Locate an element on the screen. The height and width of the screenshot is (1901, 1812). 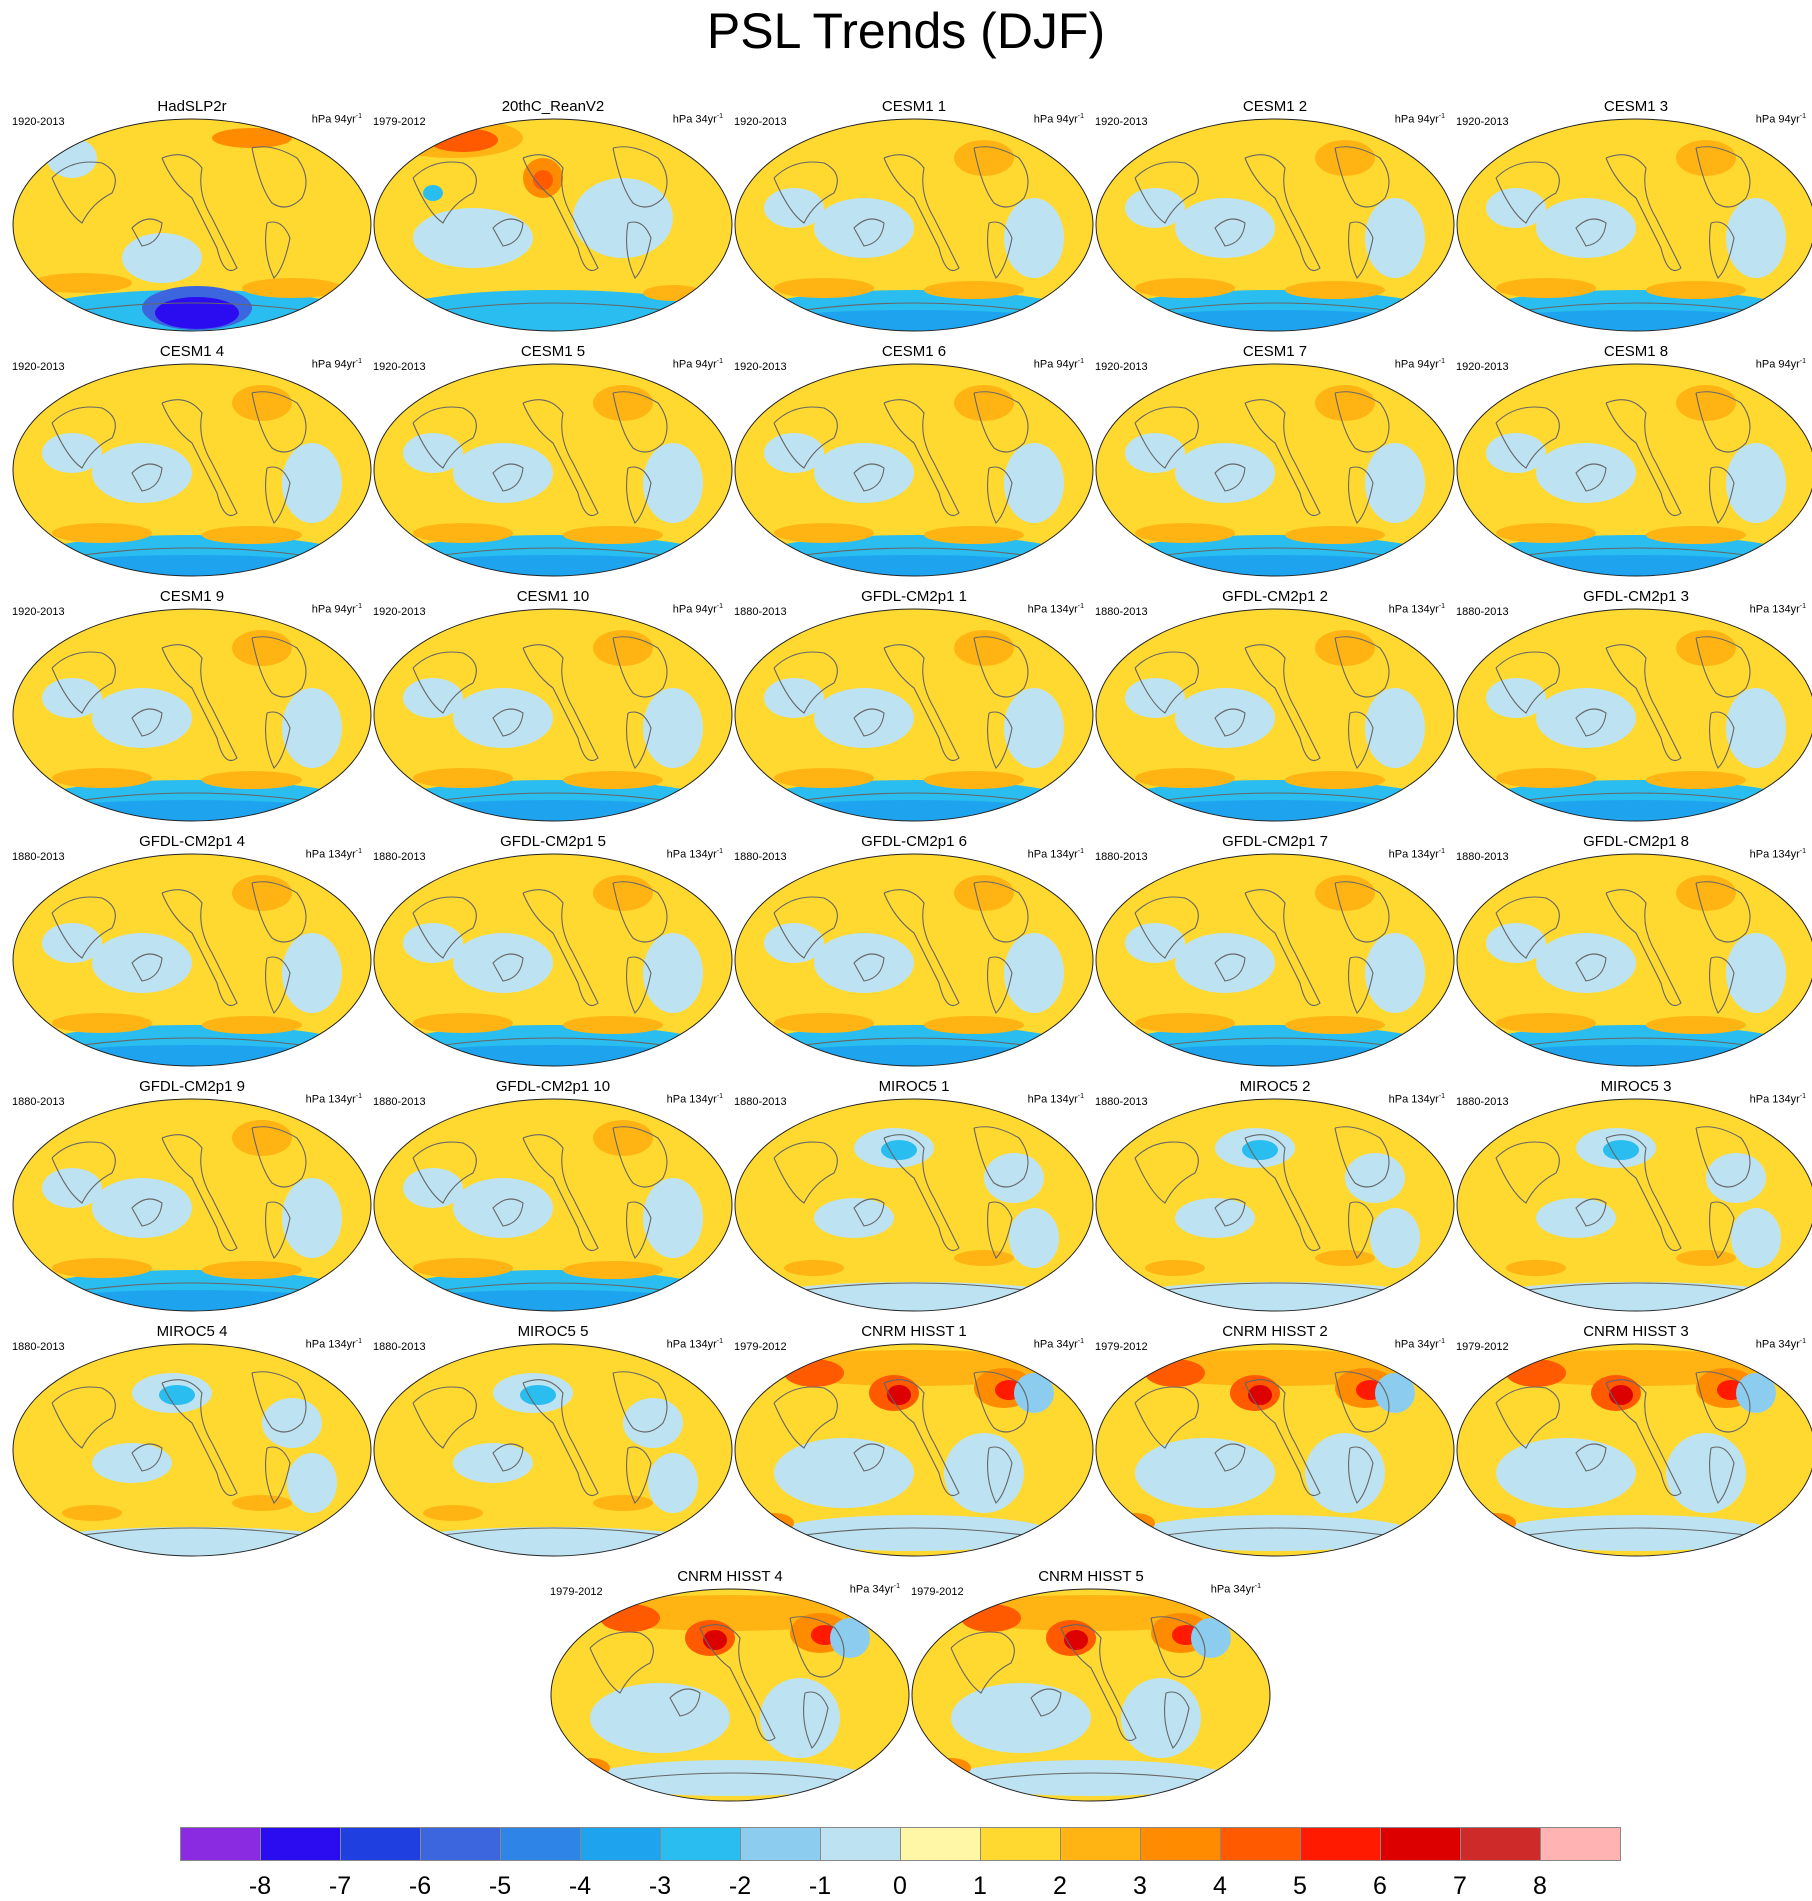
map-panel: CESM1 7 1920-2013 hPa 94yr-1 is located at coordinates (1275, 460).